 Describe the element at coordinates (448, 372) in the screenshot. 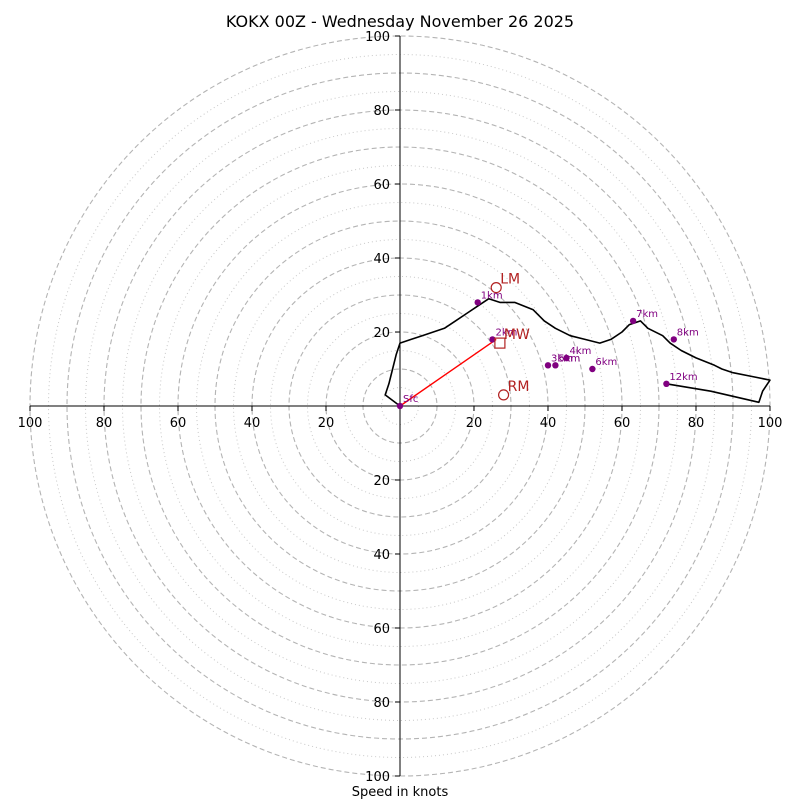

I see `shear-vector` at that location.